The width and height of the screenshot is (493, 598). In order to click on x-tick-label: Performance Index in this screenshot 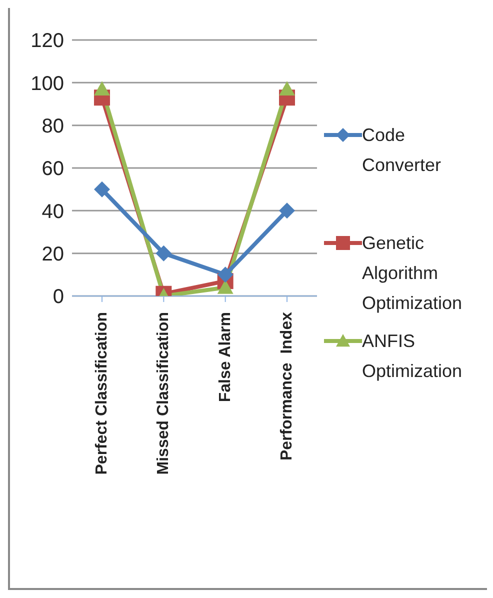, I will do `click(287, 386)`.